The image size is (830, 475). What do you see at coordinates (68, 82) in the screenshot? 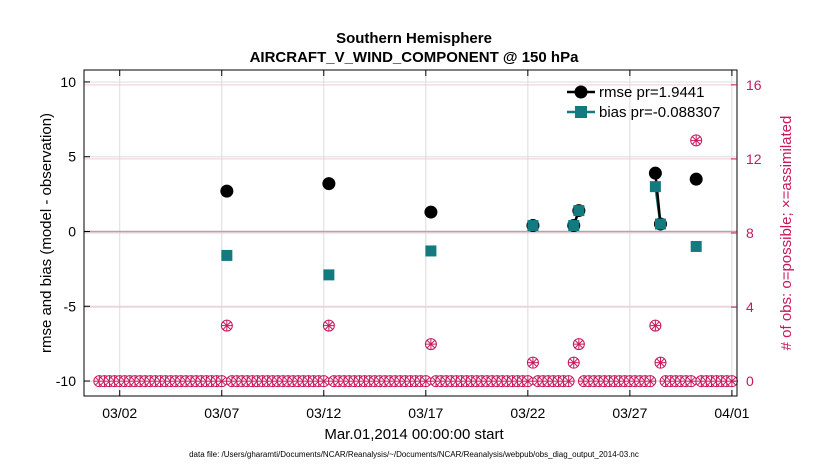
I see `y-tick-label: 10` at bounding box center [68, 82].